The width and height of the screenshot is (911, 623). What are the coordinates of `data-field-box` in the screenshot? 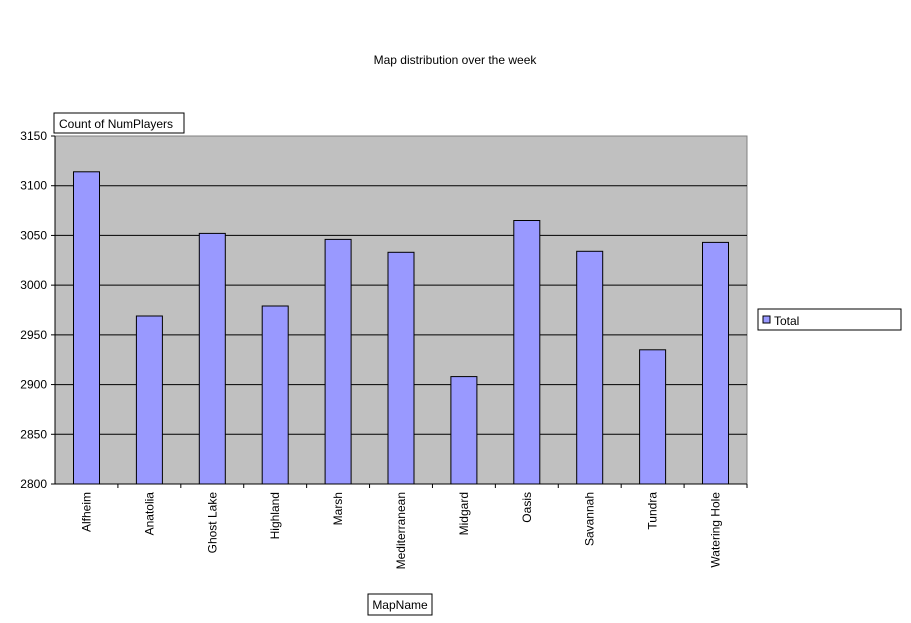 It's located at (119, 123).